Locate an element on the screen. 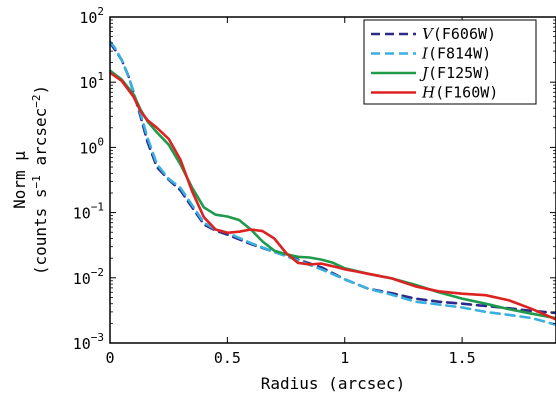 The height and width of the screenshot is (401, 556). y-axis-label: Norm μ (counts s−1 arcsec−2) is located at coordinates (30, 180).